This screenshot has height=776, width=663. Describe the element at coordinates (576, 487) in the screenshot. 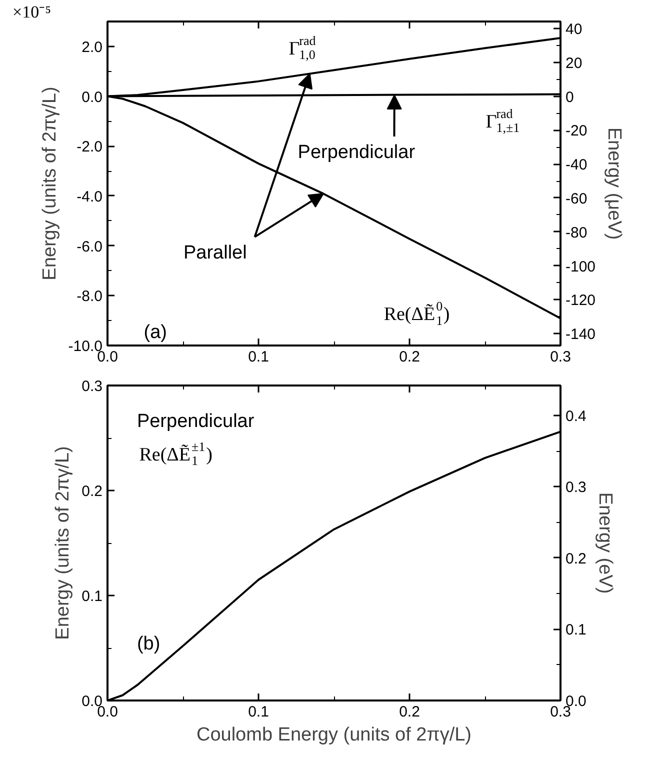

I see `y2-tick-label: 0.3` at that location.